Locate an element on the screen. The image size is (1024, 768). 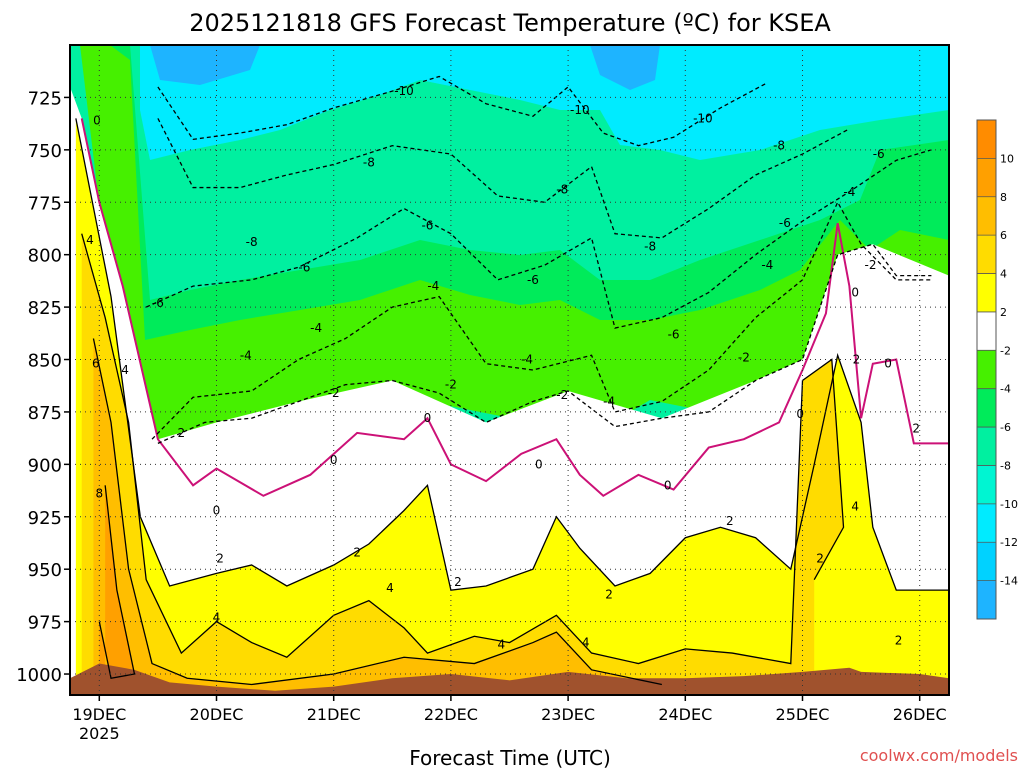
ground-surface is located at coordinates (509, 679).